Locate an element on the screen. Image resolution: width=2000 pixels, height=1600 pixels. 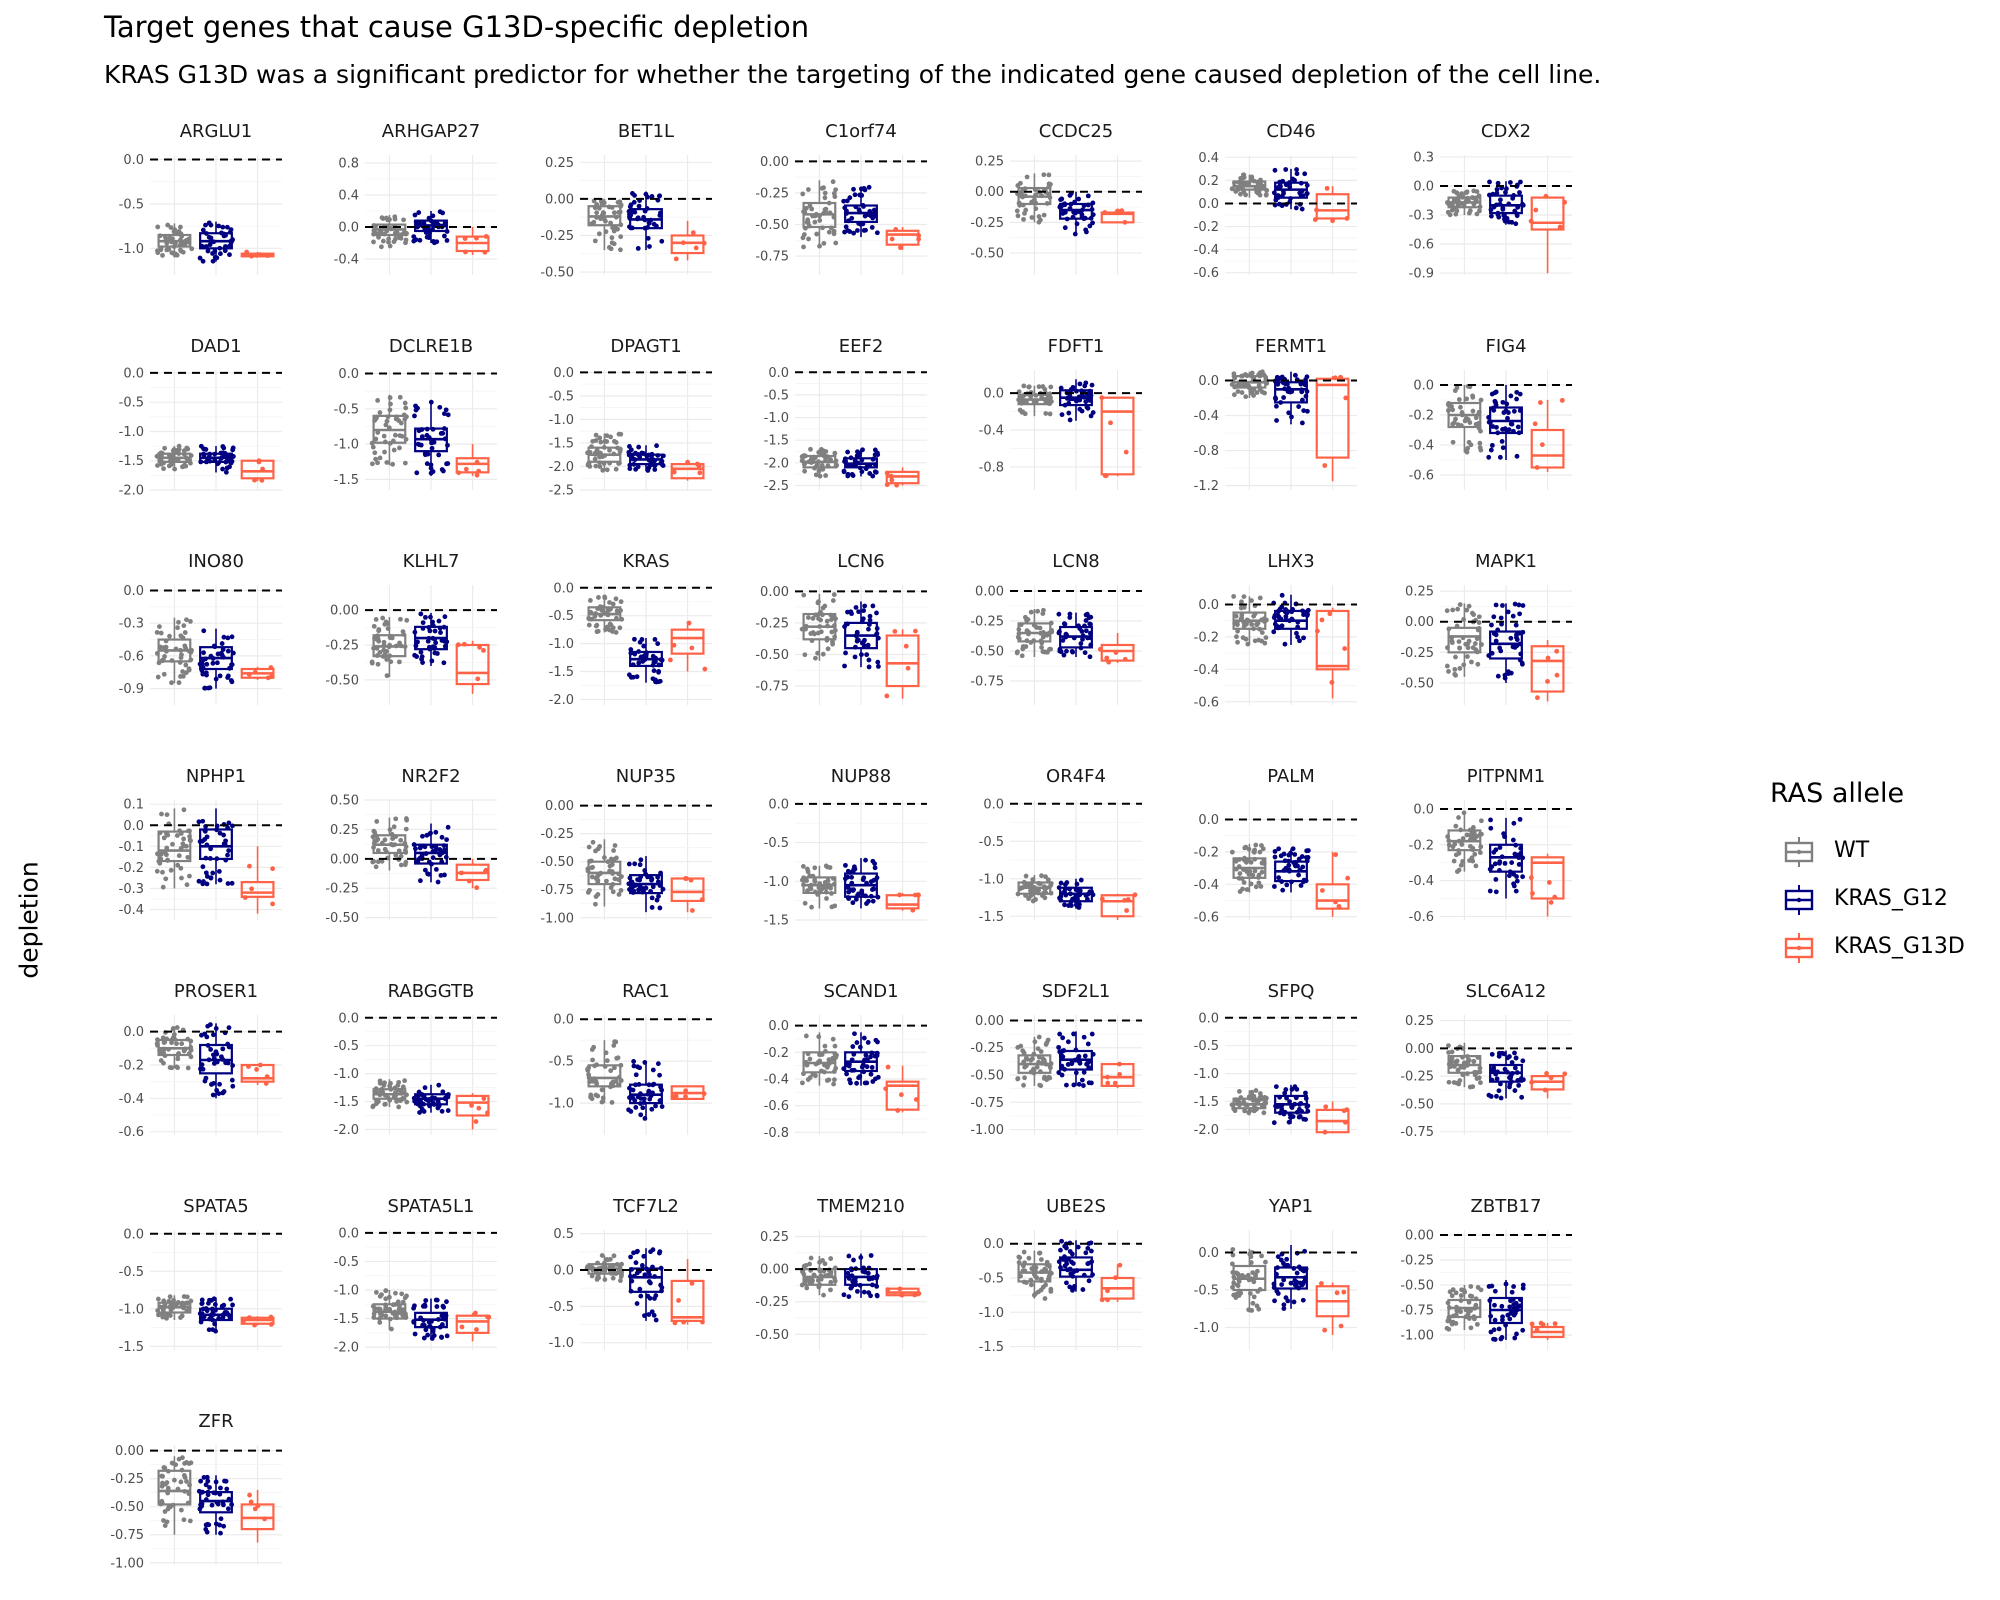
y-tick-label: 0.4 is located at coordinates (348, 196).